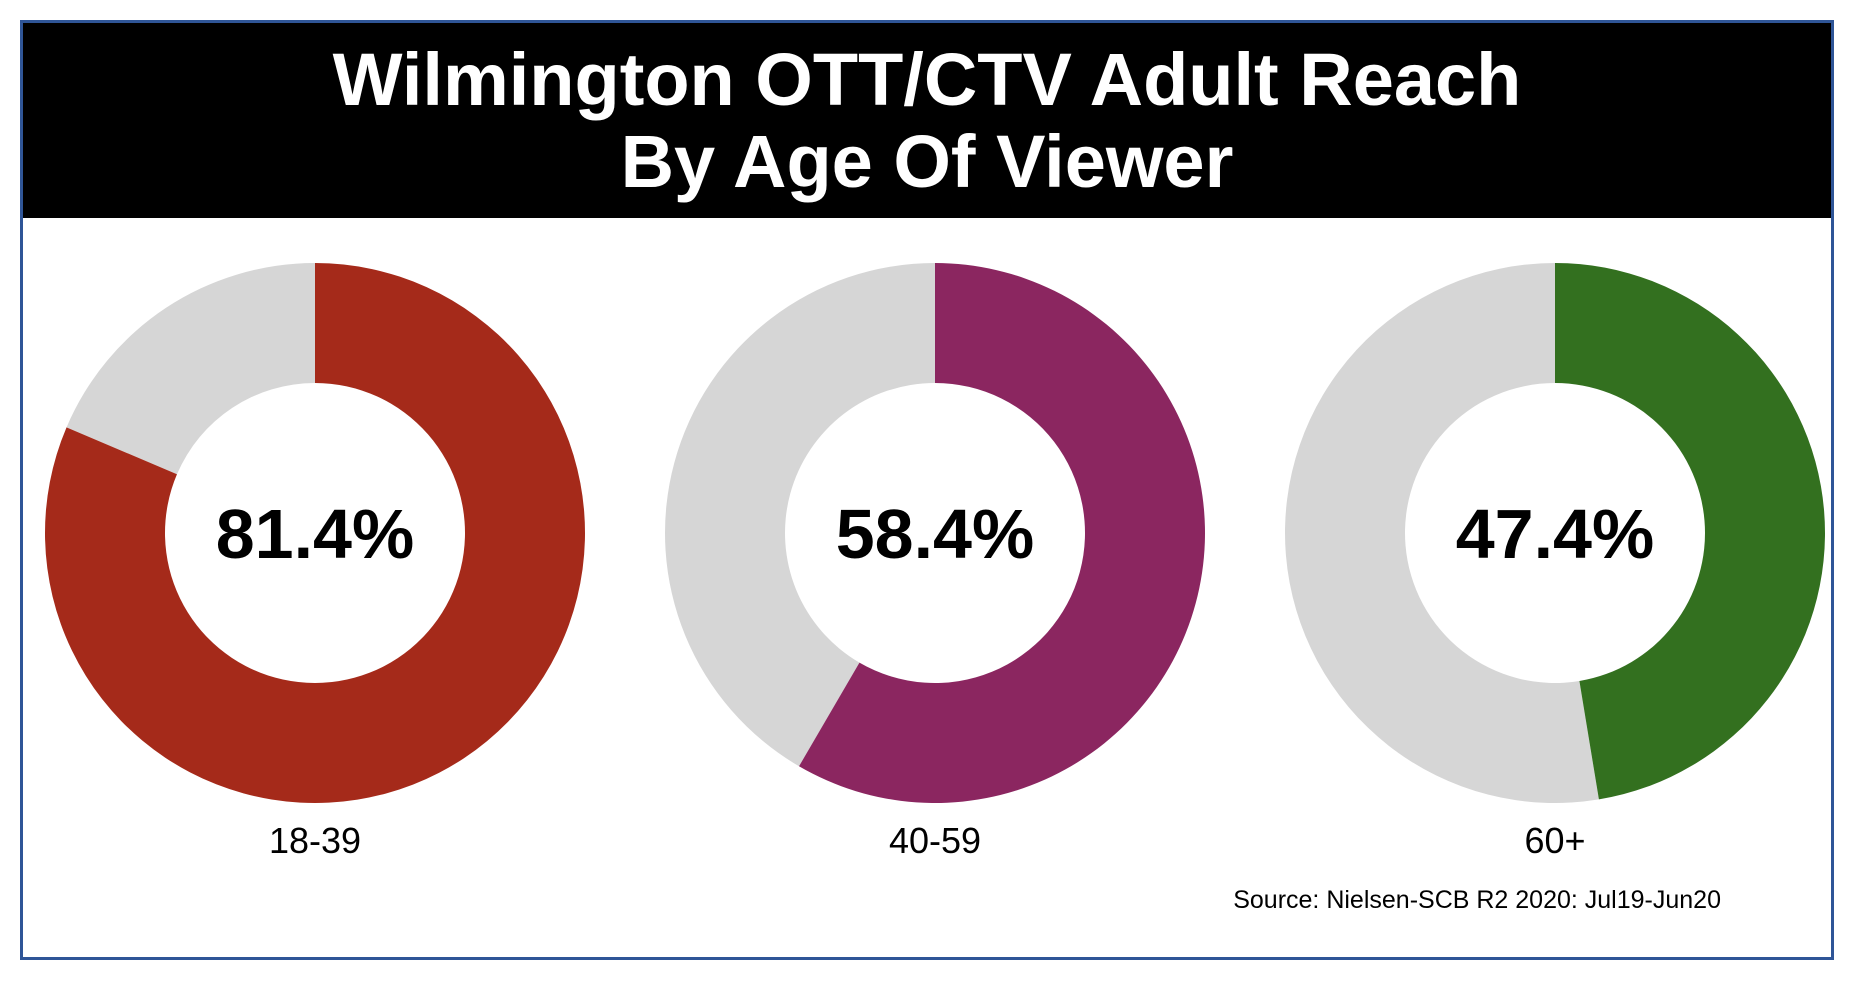 The height and width of the screenshot is (984, 1862). Describe the element at coordinates (1555, 534) in the screenshot. I see `donut-value-label: 47.4%` at that location.